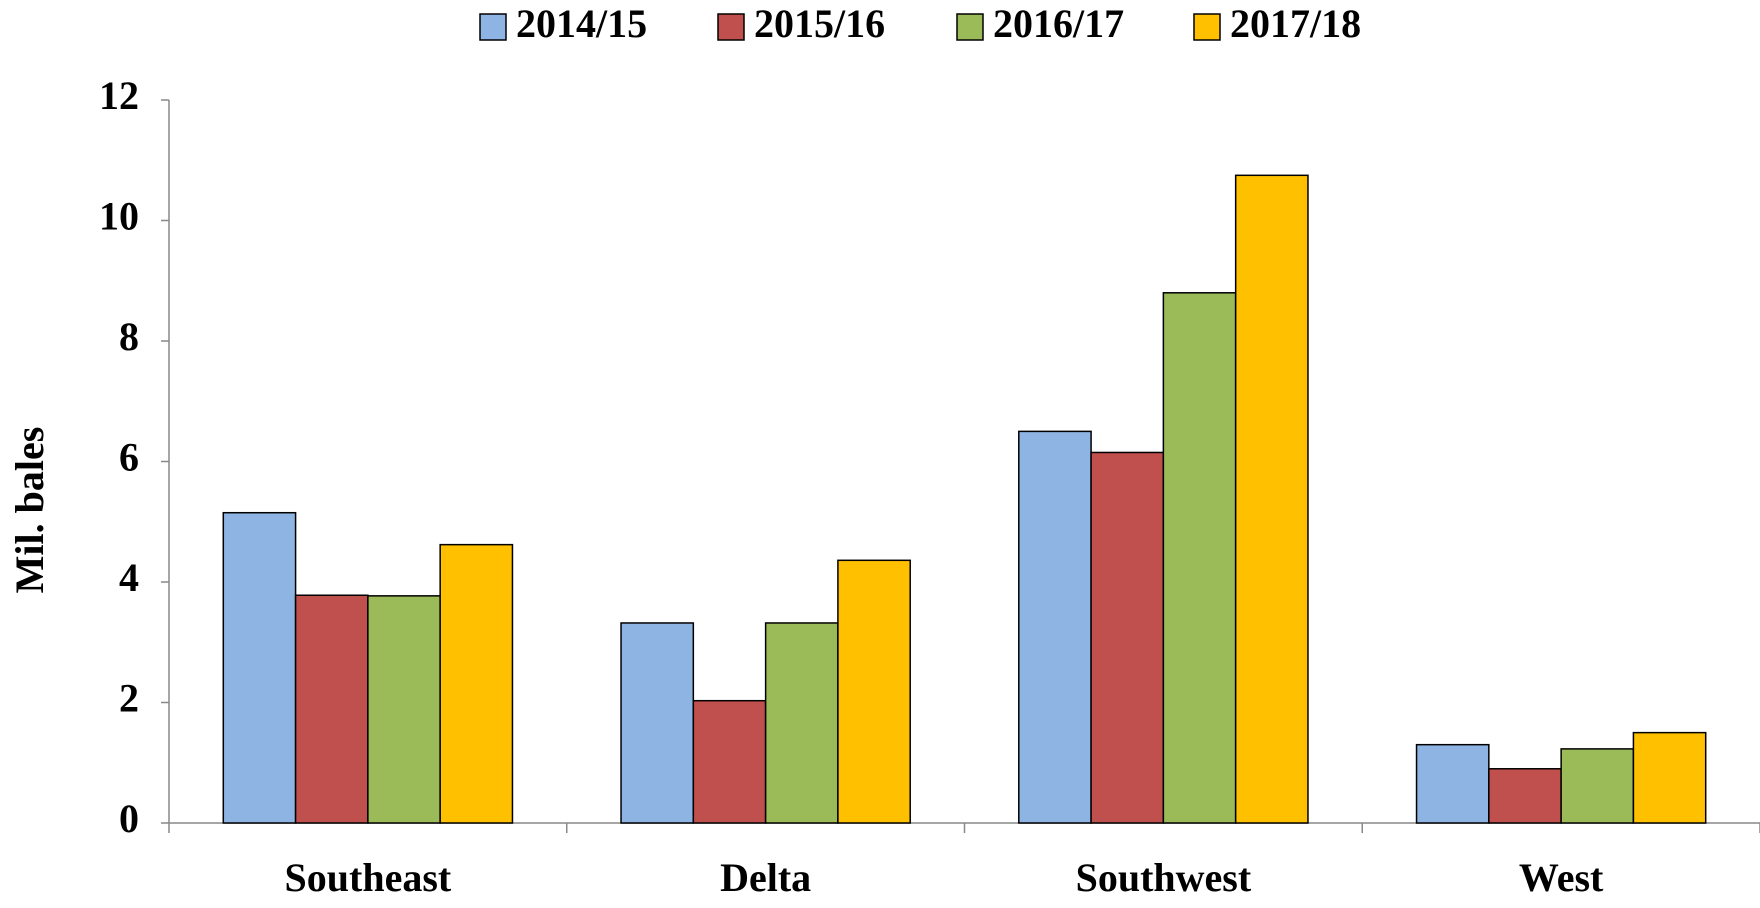 Image resolution: width=1760 pixels, height=908 pixels. I want to click on x-tick-label: Southwest, so click(1164, 877).